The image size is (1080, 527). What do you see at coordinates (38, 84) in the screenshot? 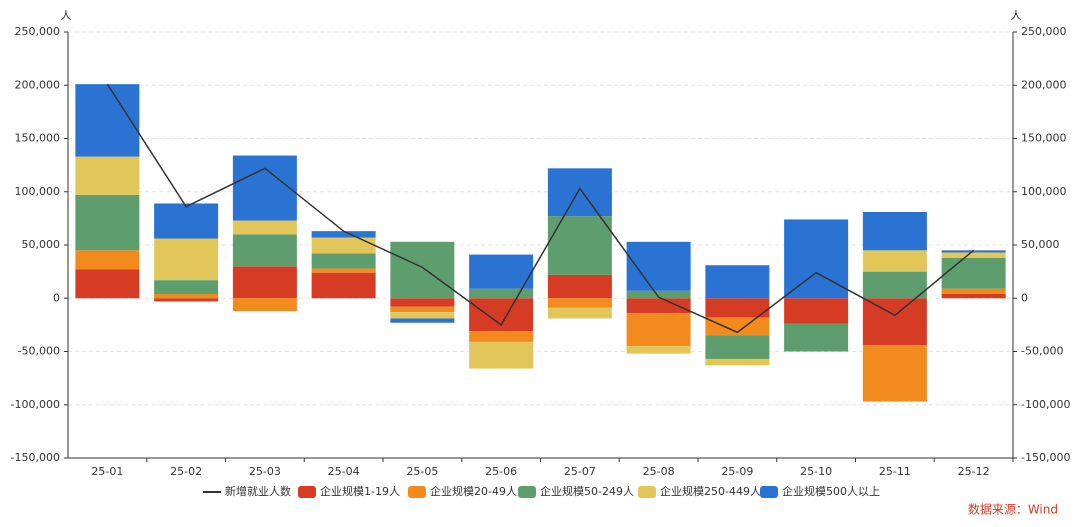
I see `y-tick-label: 200,000` at bounding box center [38, 84].